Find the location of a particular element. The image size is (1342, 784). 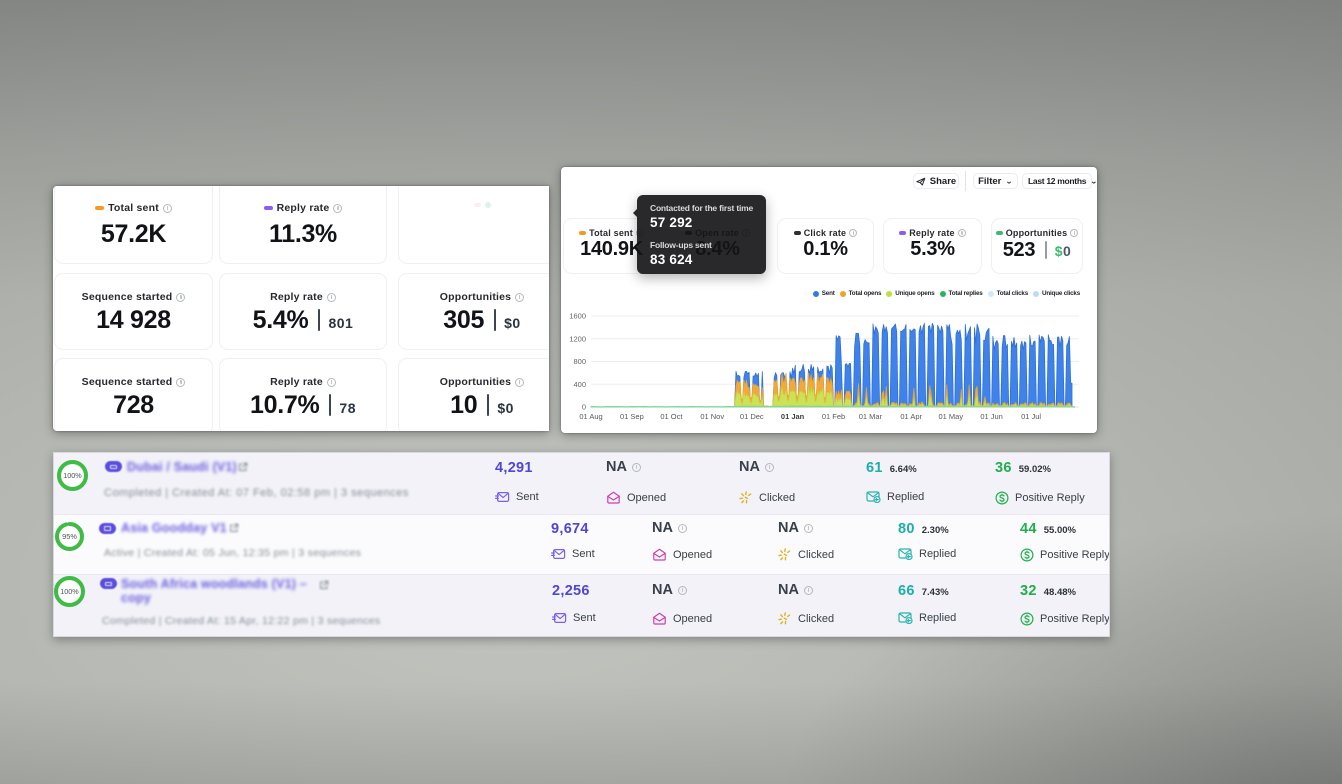

svg-text: 400 is located at coordinates (579, 384).